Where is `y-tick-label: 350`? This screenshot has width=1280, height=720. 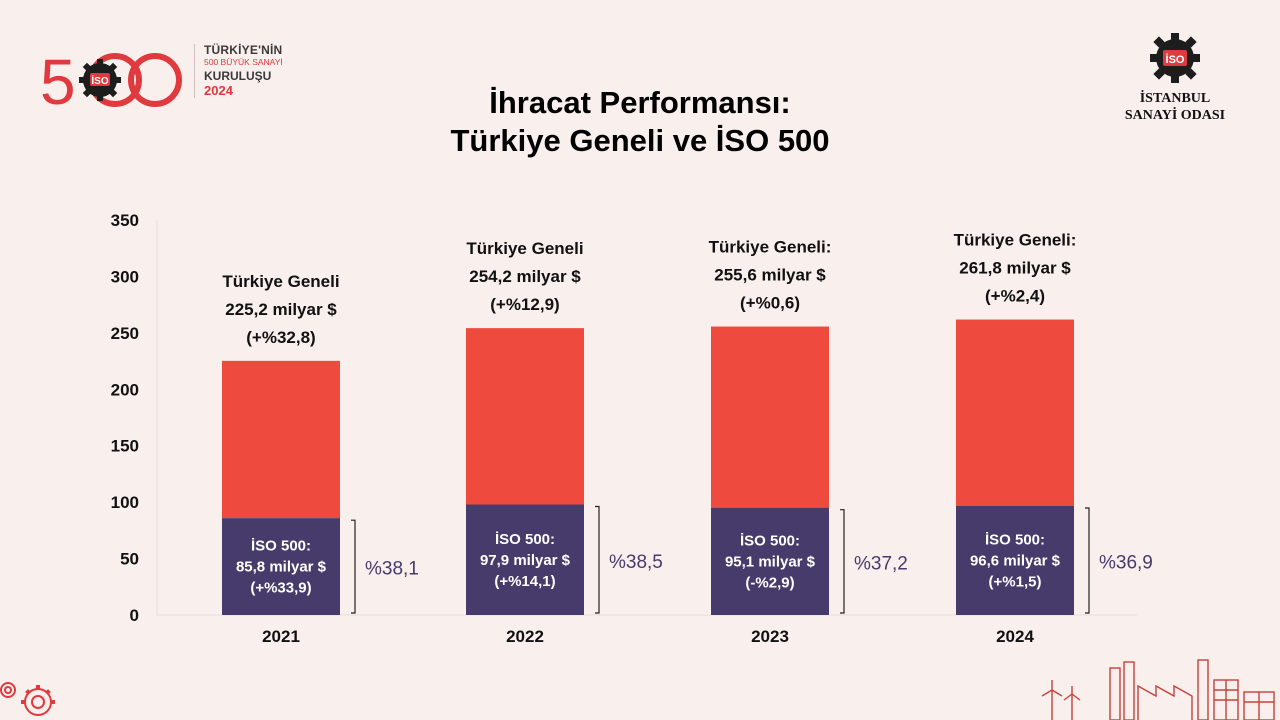
y-tick-label: 350 is located at coordinates (125, 220).